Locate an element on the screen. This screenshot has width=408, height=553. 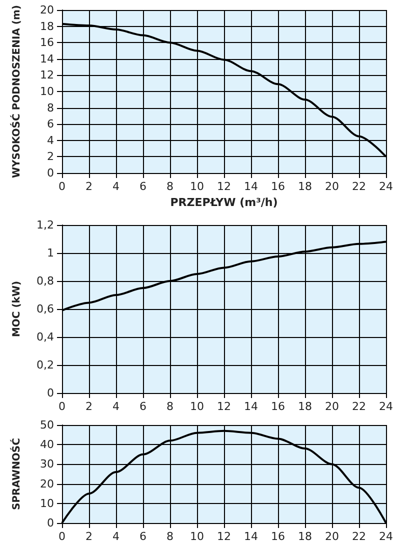
y-tick-label: 14 is located at coordinates (47, 59).